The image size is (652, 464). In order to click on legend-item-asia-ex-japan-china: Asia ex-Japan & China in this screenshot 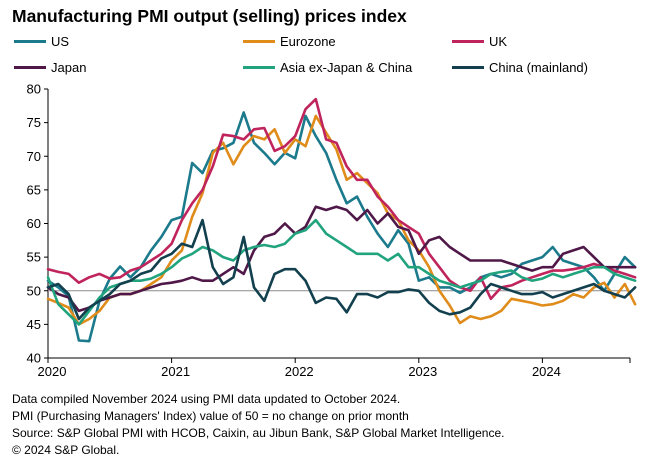, I will do `click(327, 67)`.